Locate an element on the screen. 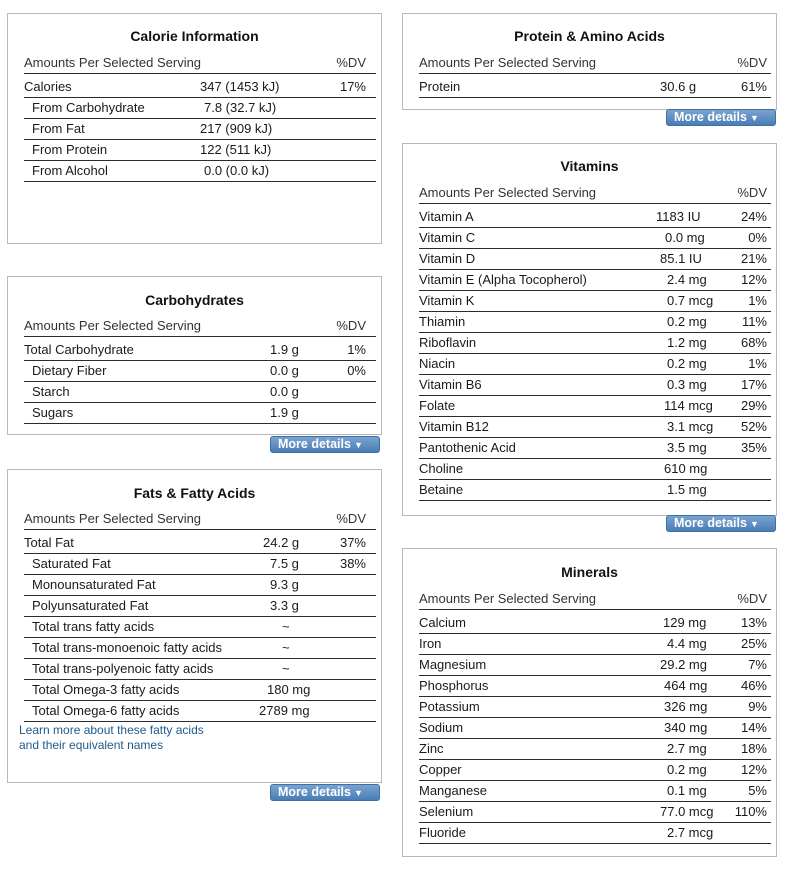 The image size is (789, 871). nutrient-label: Total Fat is located at coordinates (49, 542).